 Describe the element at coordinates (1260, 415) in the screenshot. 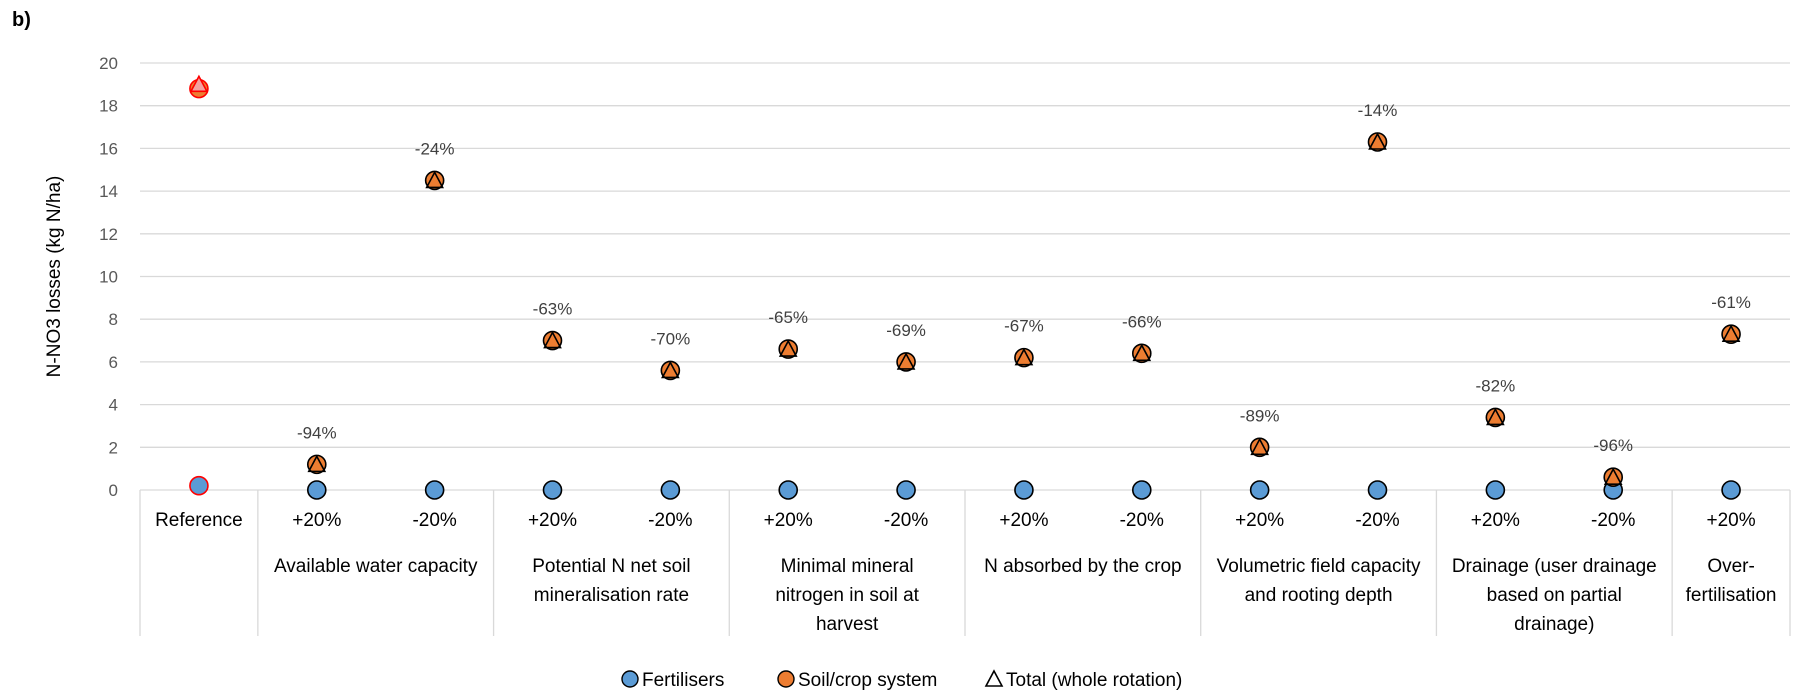

I see `percent-label: -89%` at that location.